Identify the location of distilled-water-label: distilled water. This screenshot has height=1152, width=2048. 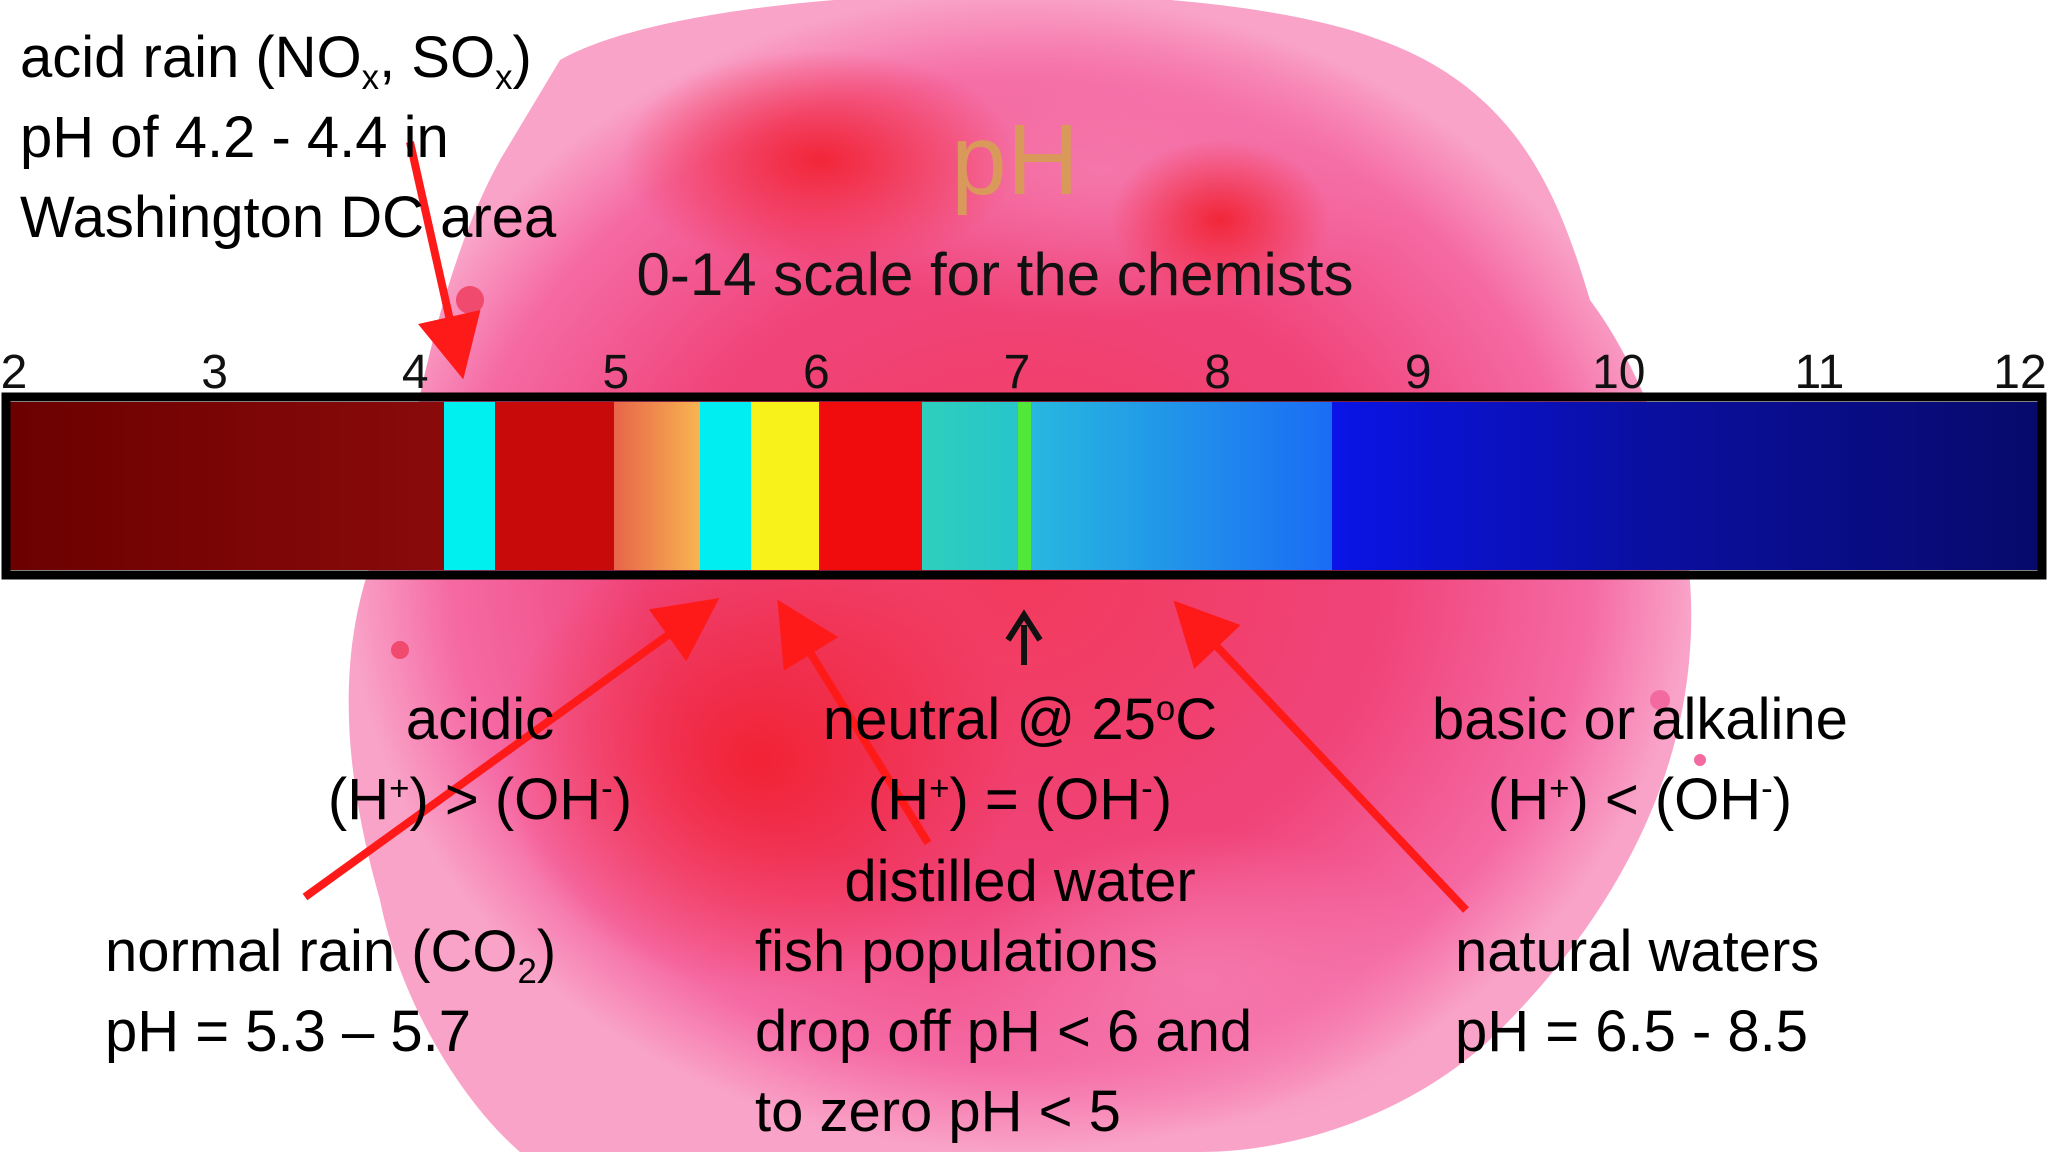
(1020, 881).